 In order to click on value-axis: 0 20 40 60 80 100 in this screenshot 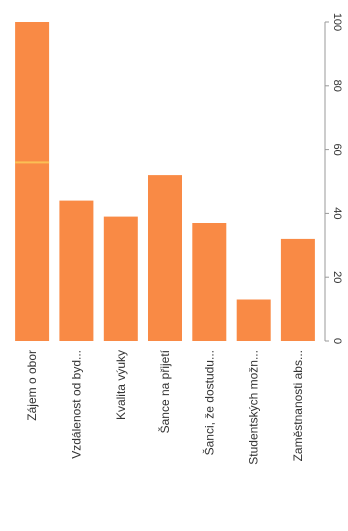, I will do `click(333, 178)`.